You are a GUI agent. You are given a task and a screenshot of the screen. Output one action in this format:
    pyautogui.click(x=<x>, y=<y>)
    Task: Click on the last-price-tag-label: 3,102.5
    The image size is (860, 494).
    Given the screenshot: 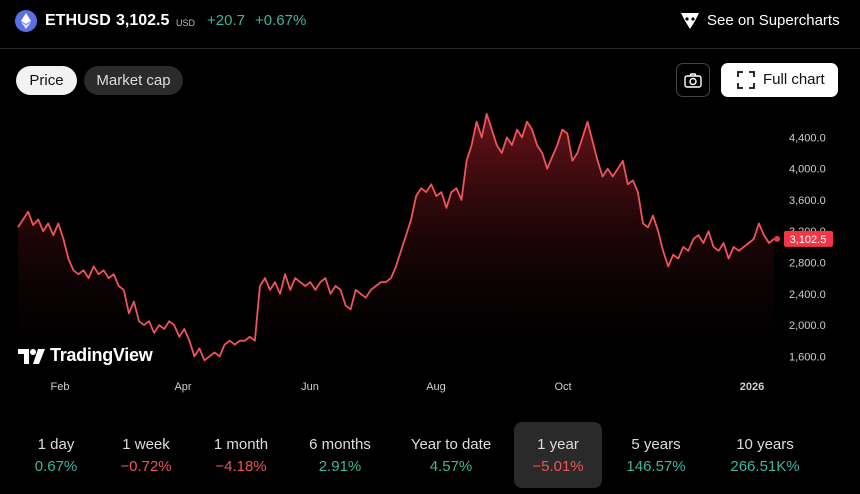 What is the action you would take?
    pyautogui.click(x=808, y=240)
    